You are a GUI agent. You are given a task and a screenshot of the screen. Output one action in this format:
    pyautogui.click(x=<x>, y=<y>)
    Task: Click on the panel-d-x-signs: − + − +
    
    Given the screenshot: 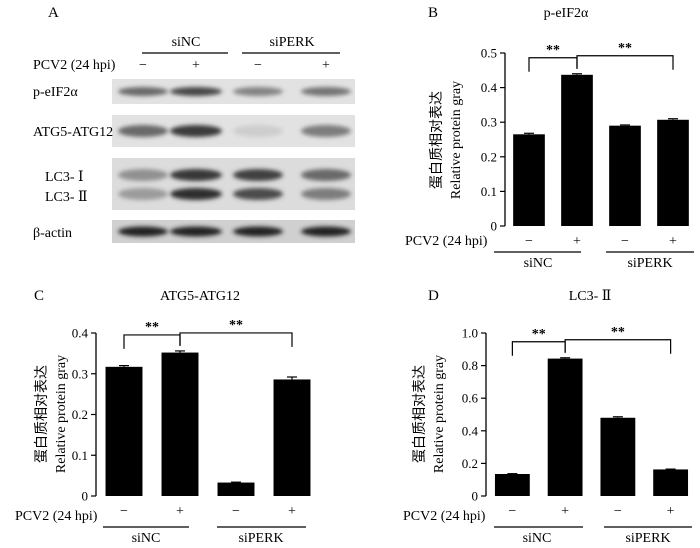 What is the action you would take?
    pyautogui.click(x=591, y=511)
    